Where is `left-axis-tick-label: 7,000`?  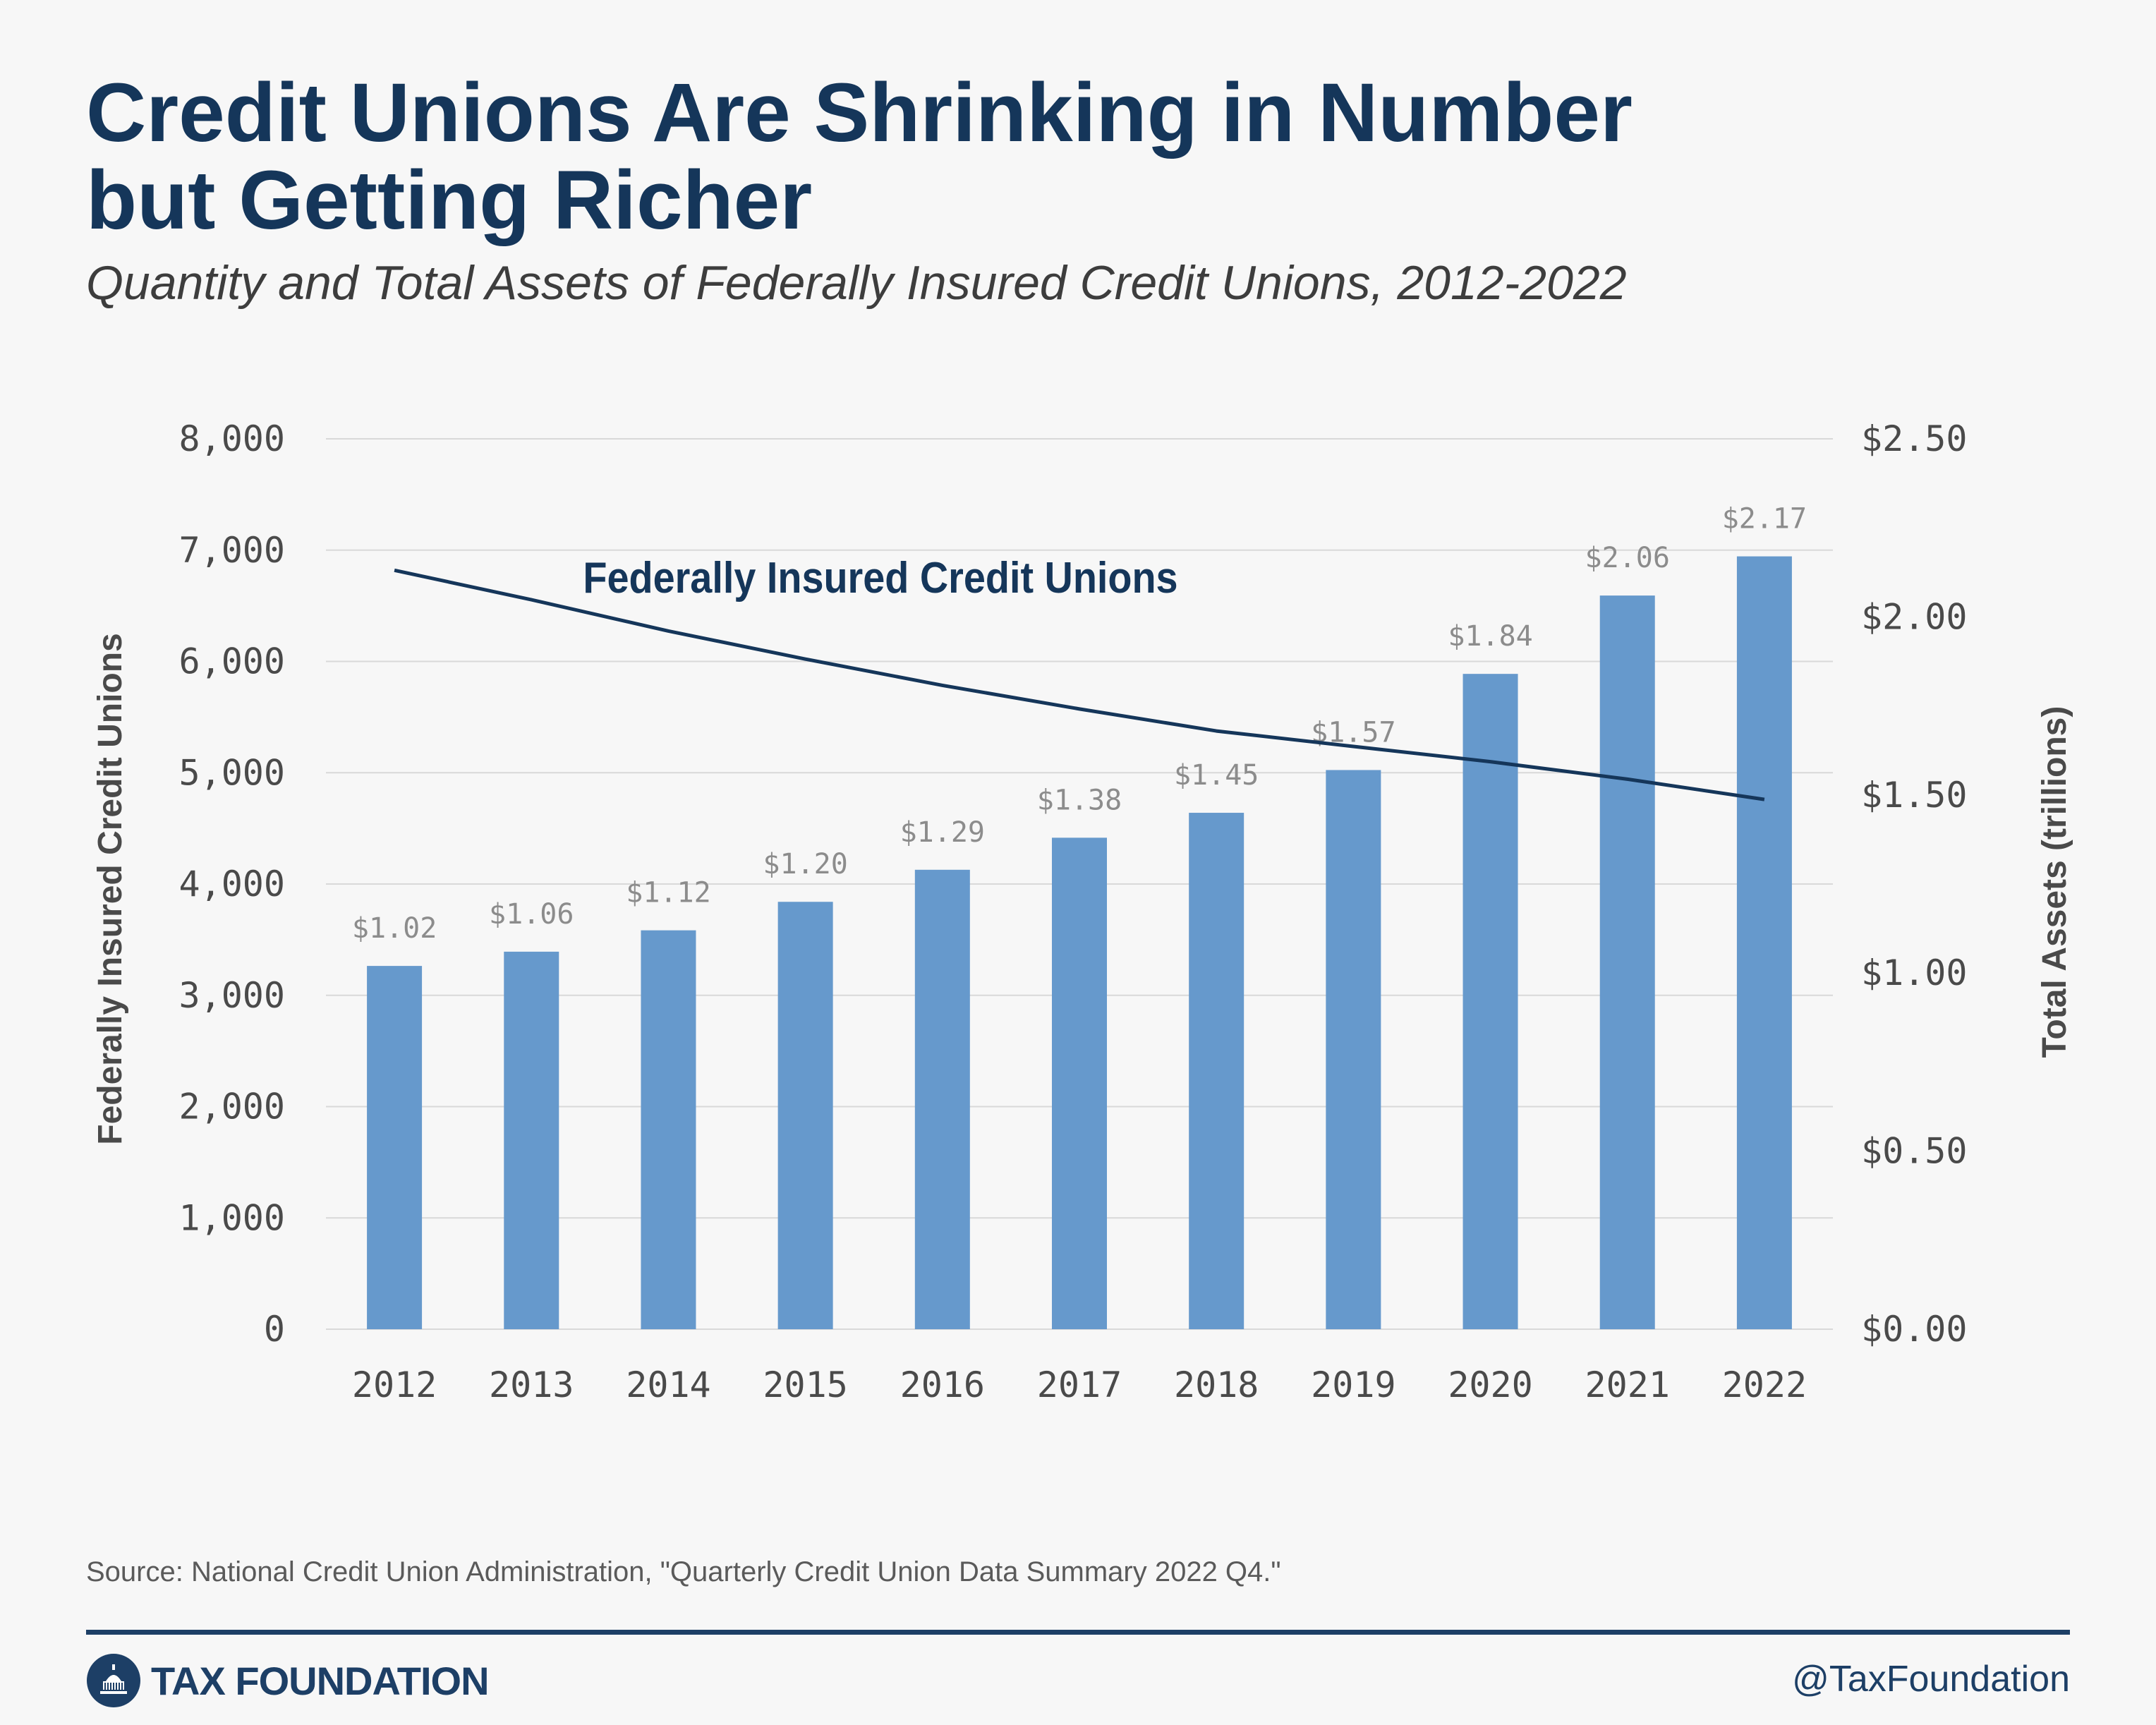
left-axis-tick-label: 7,000 is located at coordinates (231, 550).